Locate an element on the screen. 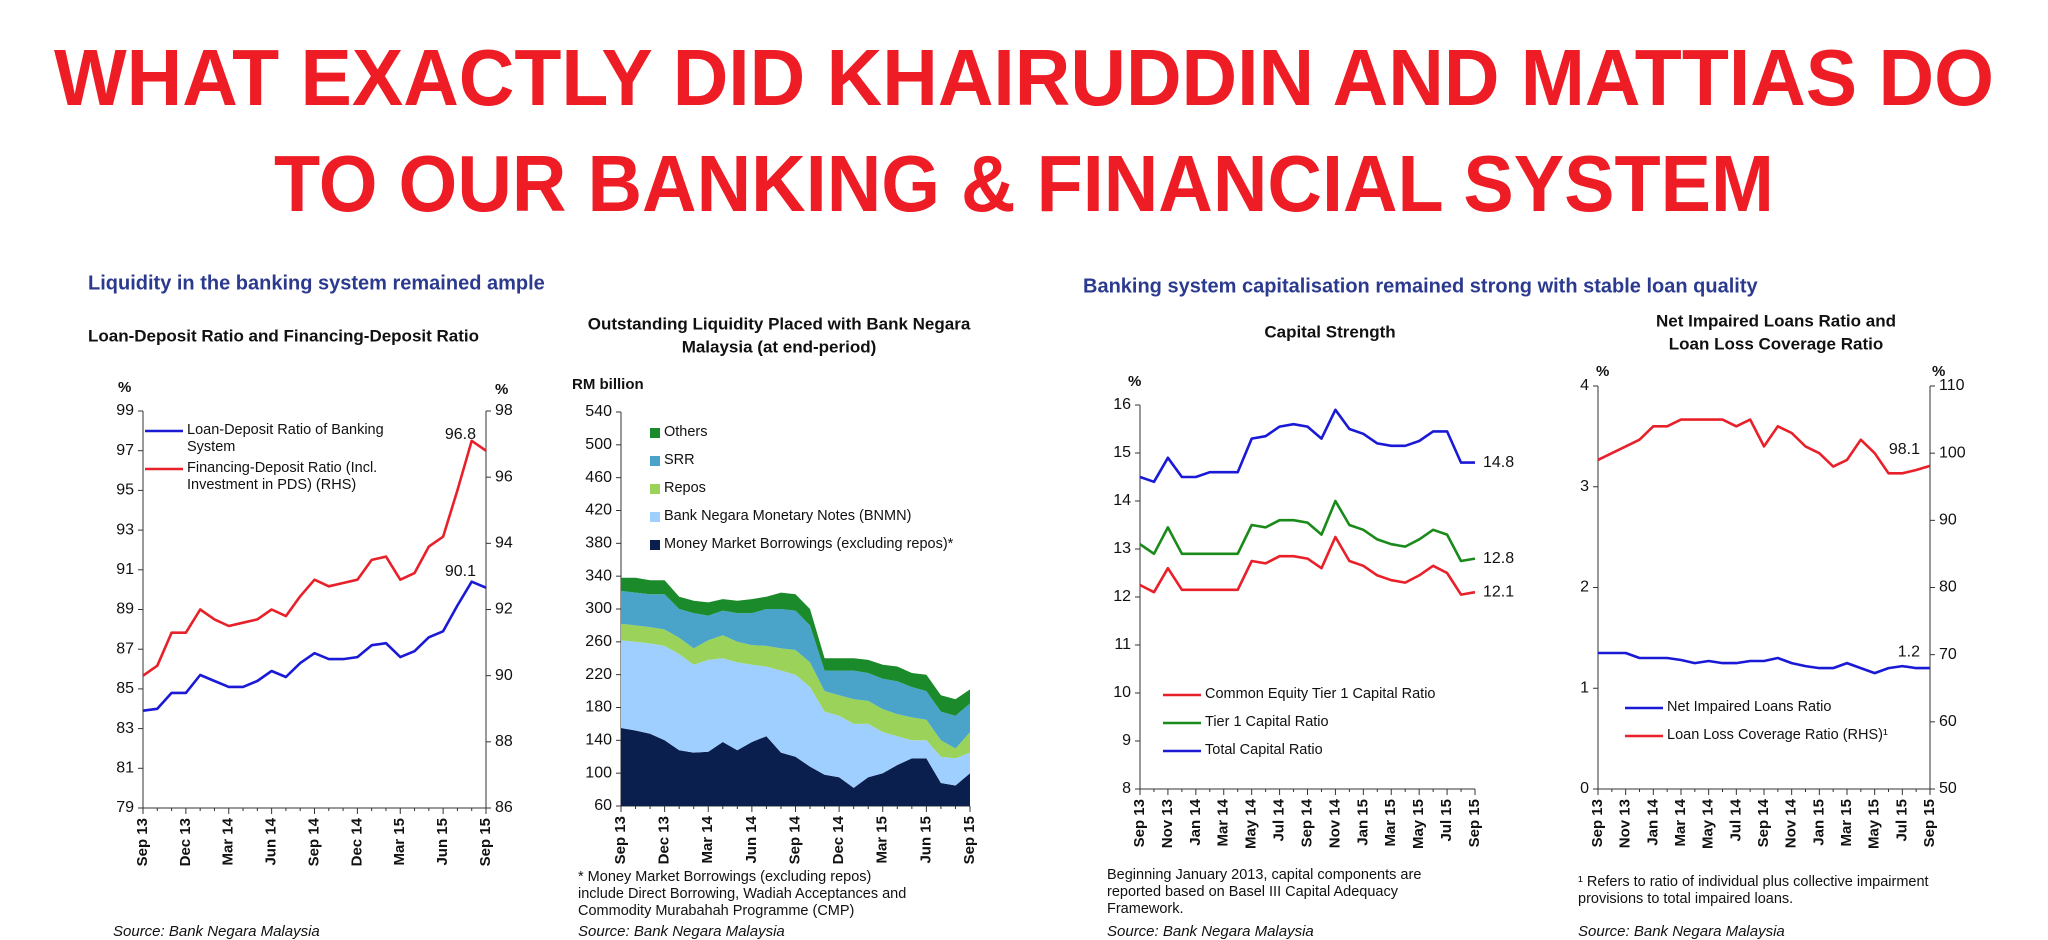  legend-label: Others is located at coordinates (686, 432).